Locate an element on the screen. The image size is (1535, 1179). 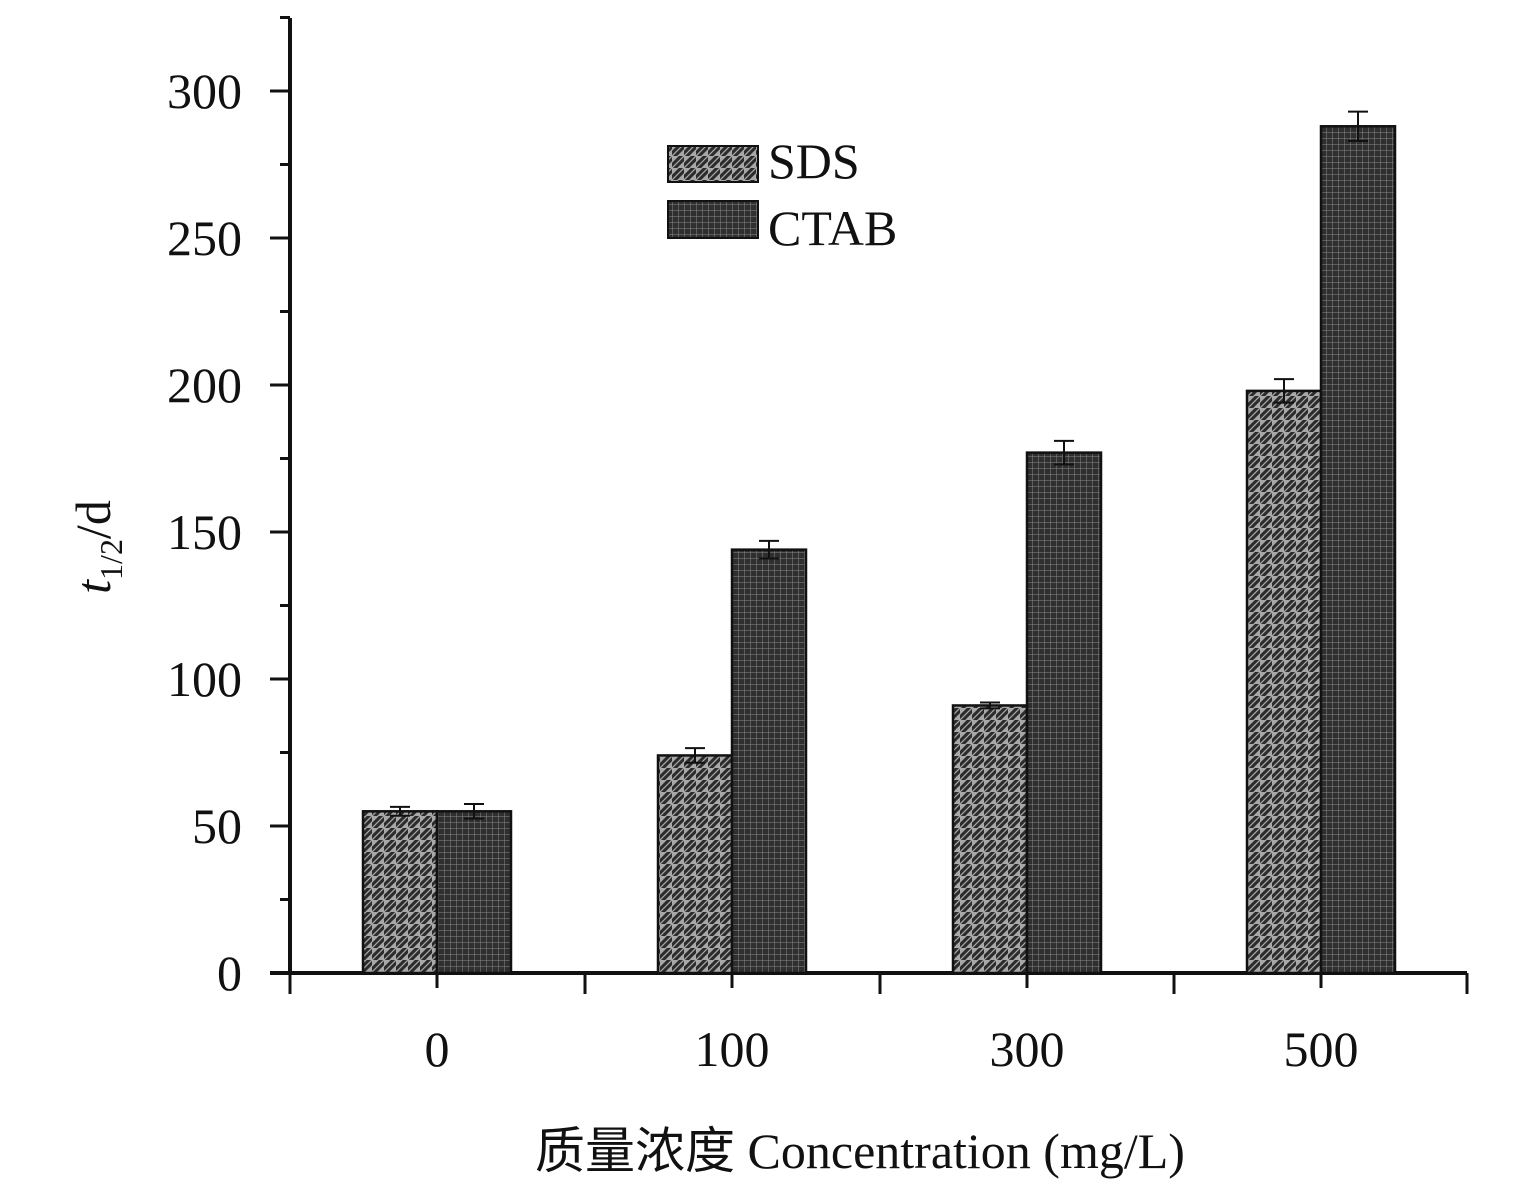
x-axis-labels: 0 100 300 500 is located at coordinates (892, 1049).